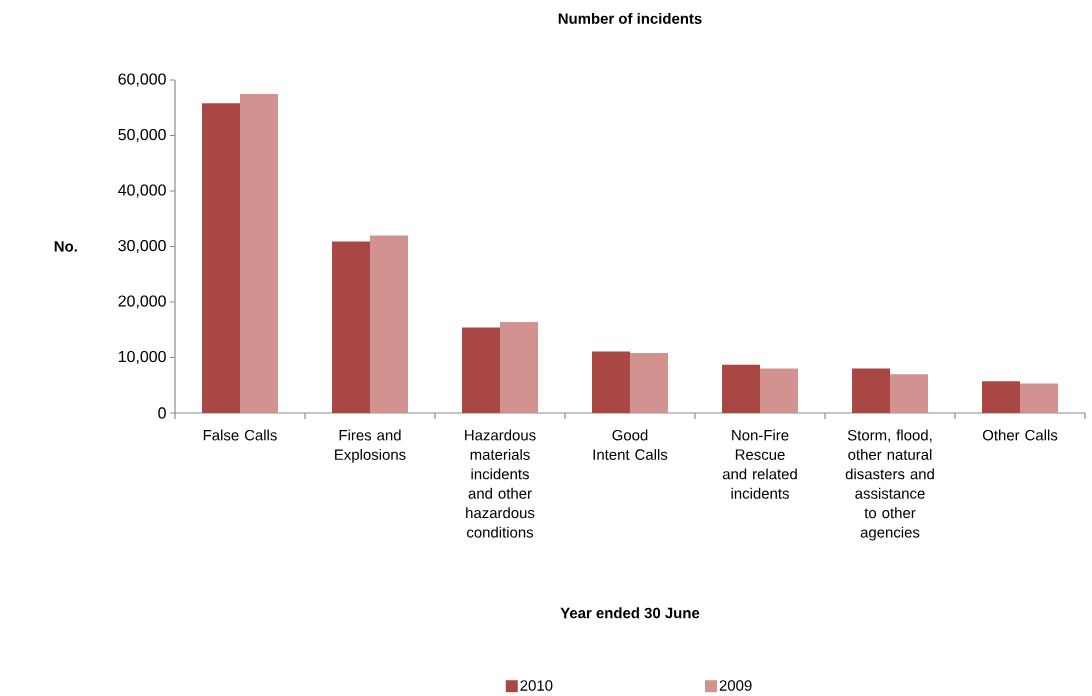 The image size is (1092, 696). What do you see at coordinates (630, 18) in the screenshot?
I see `chart-title: Number of incidents` at bounding box center [630, 18].